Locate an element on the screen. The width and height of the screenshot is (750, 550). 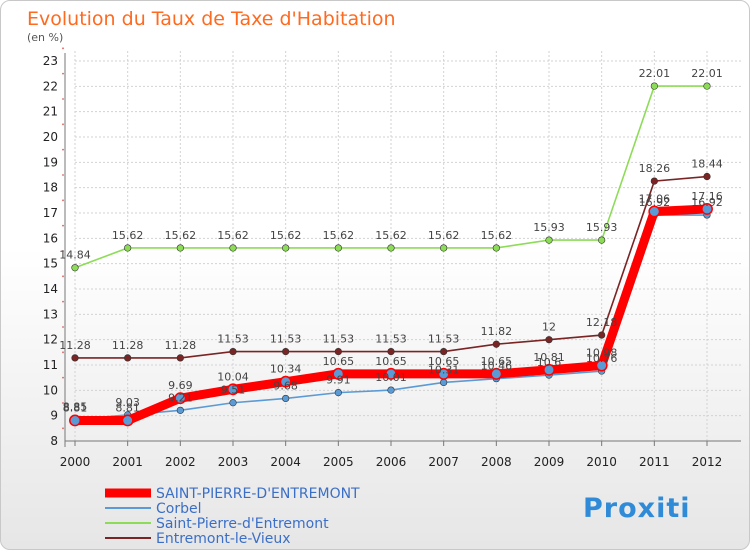
y-tick-label: 17 is located at coordinates (50, 213).